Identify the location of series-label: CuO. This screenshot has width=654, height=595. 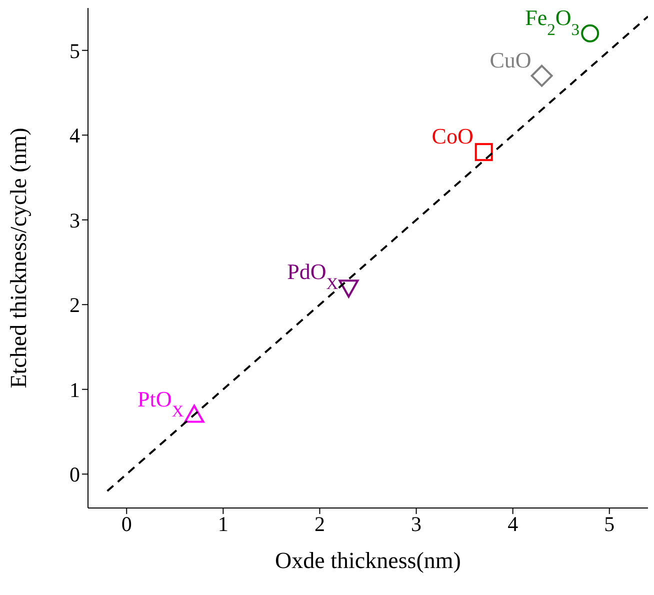
(511, 59).